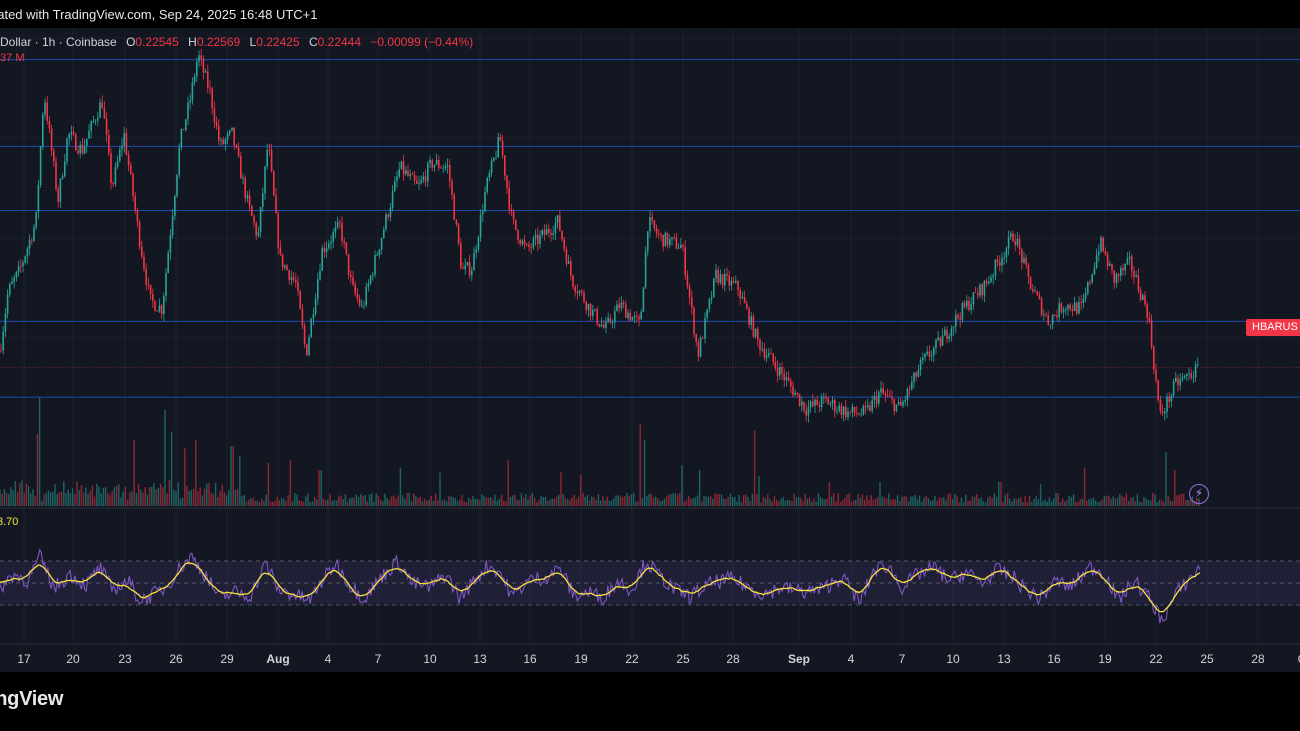  Describe the element at coordinates (278, 42) in the screenshot. I see `low-value: 0.22425` at that location.